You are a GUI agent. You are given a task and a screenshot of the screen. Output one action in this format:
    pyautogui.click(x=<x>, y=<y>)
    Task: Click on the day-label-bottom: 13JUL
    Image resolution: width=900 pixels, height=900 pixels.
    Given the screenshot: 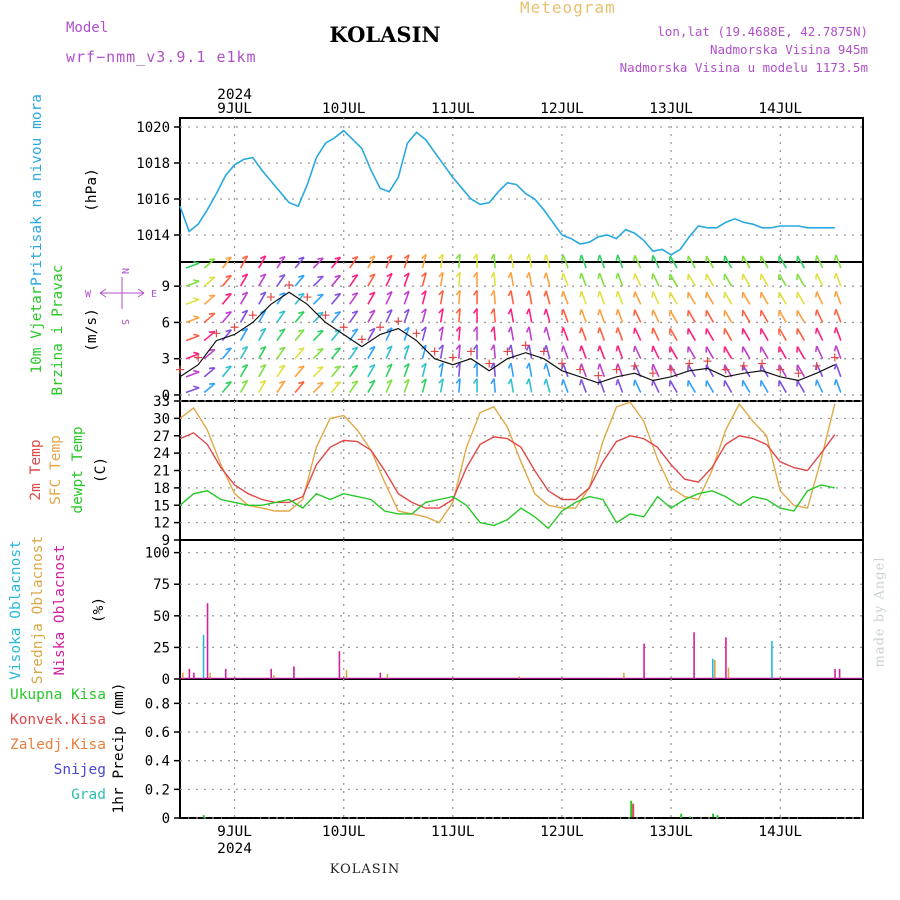 What is the action you would take?
    pyautogui.click(x=671, y=832)
    